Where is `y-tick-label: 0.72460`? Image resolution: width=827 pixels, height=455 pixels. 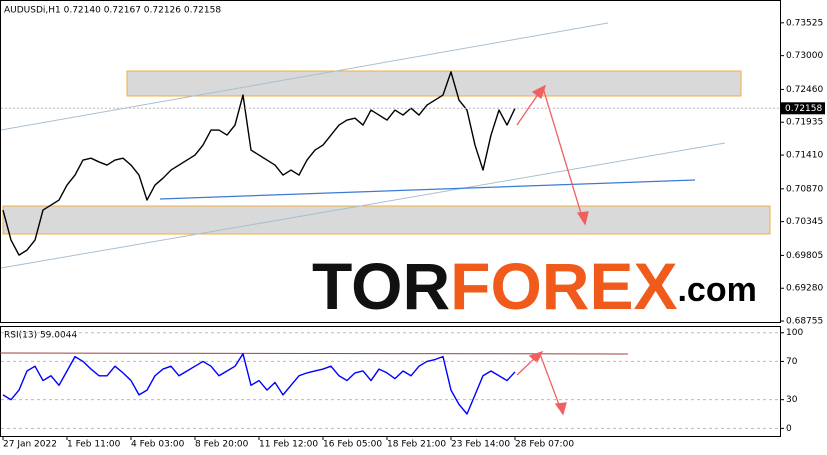 y-tick-label: 0.72460 is located at coordinates (804, 90).